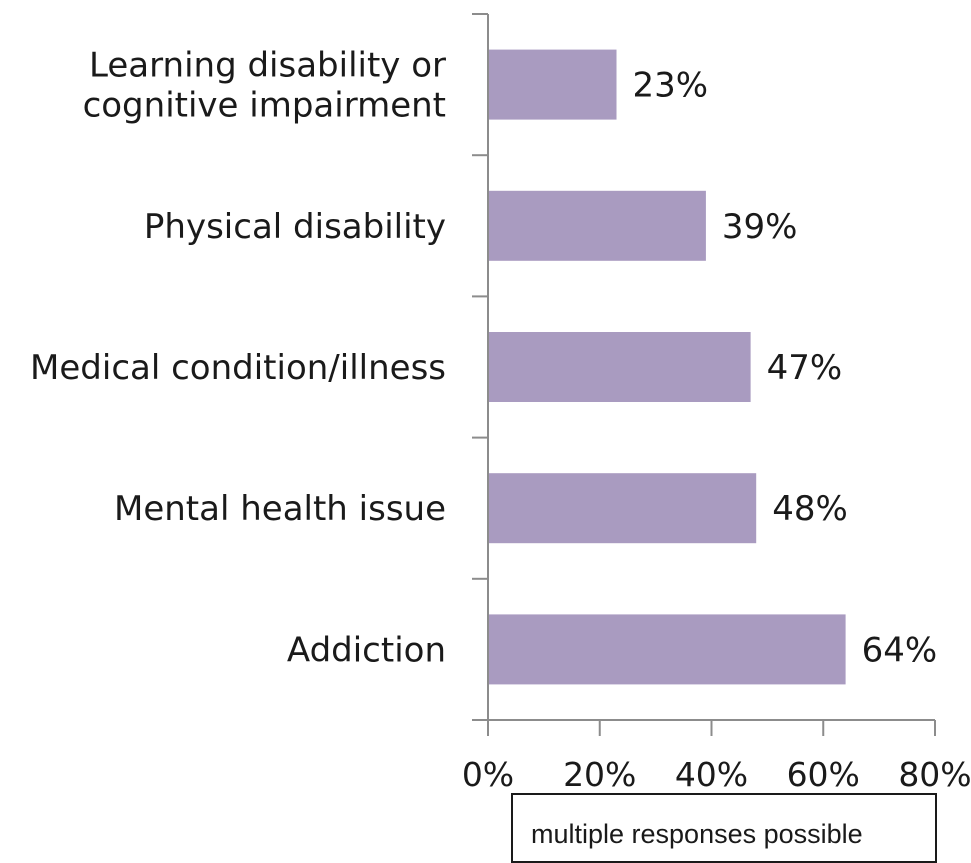  I want to click on value-label: 39%, so click(760, 227).